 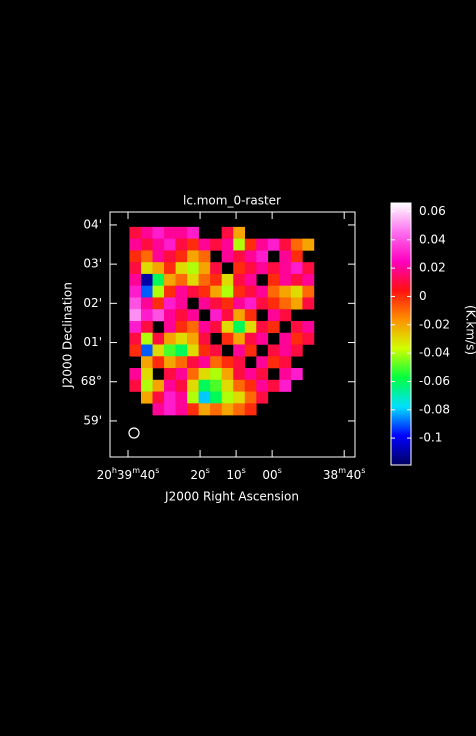 I want to click on y-axis-label: J2000 Declination, so click(x=68, y=335).